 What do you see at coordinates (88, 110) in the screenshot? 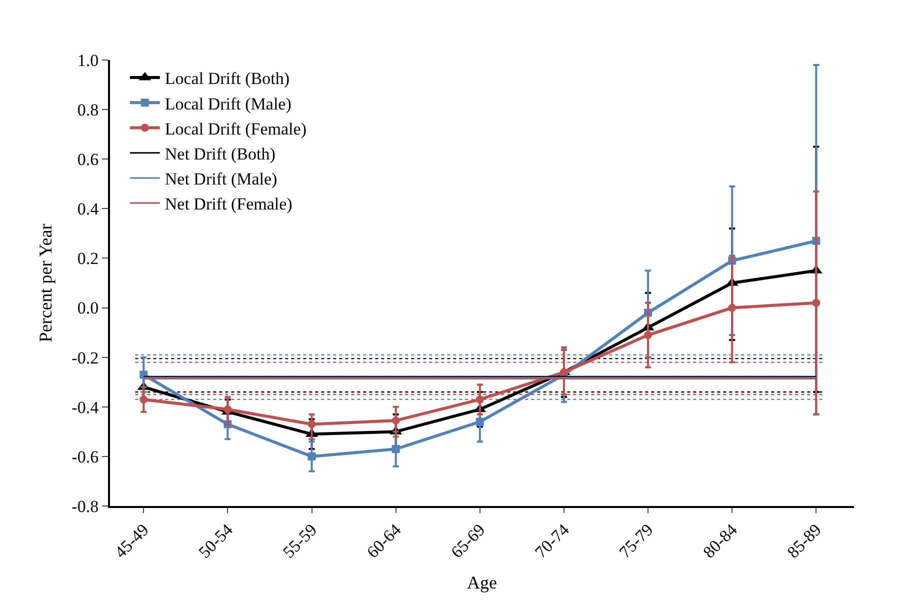
I see `y-tick-label: 0.8` at bounding box center [88, 110].